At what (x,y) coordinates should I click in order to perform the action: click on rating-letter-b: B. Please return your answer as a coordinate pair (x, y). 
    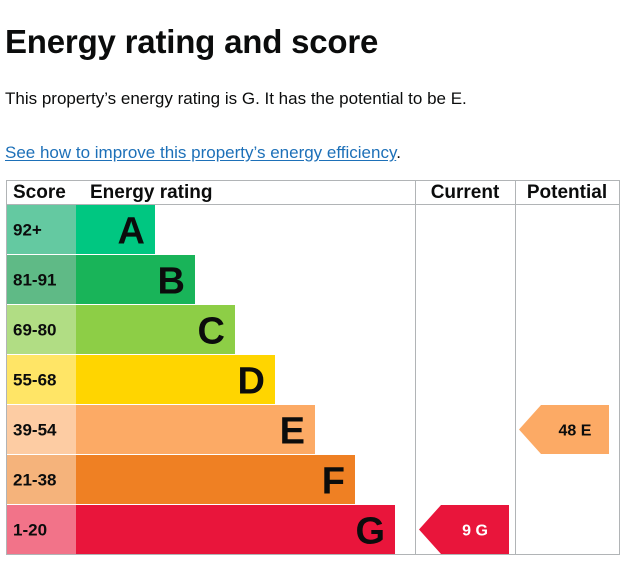
    Looking at the image, I should click on (171, 282).